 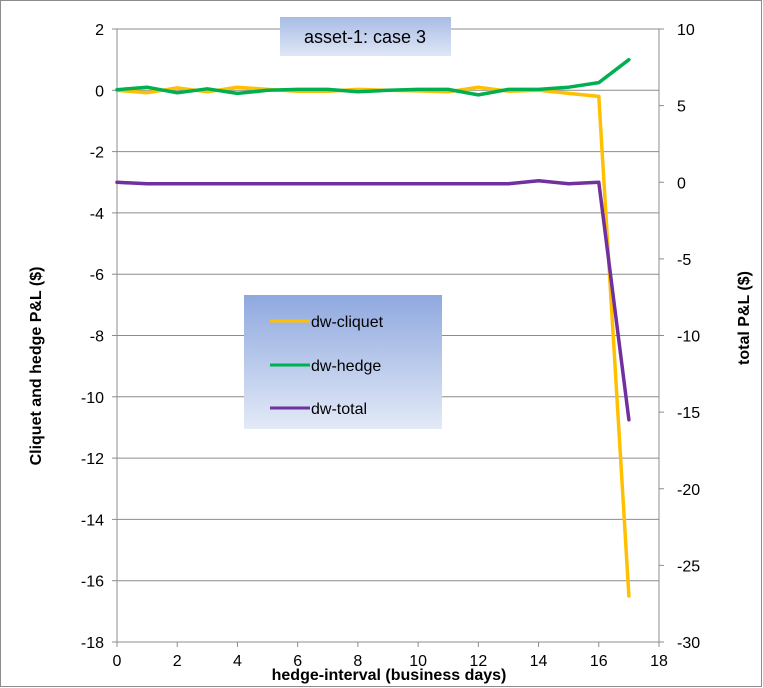 I want to click on legend-label-dw-hedge: dw-hedge, so click(x=346, y=366).